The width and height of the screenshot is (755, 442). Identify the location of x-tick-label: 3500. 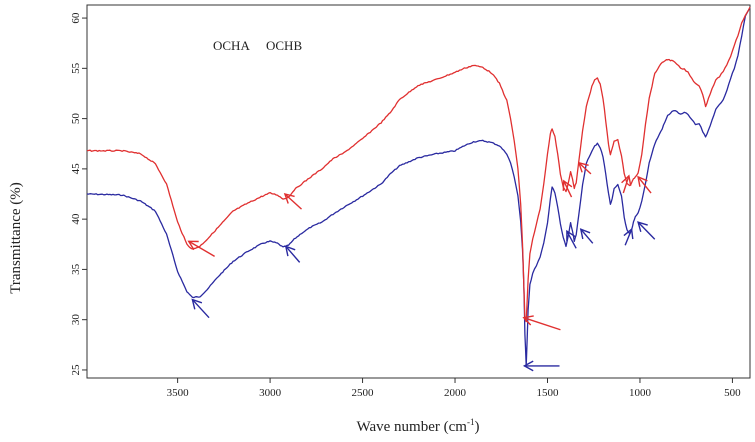
(178, 393).